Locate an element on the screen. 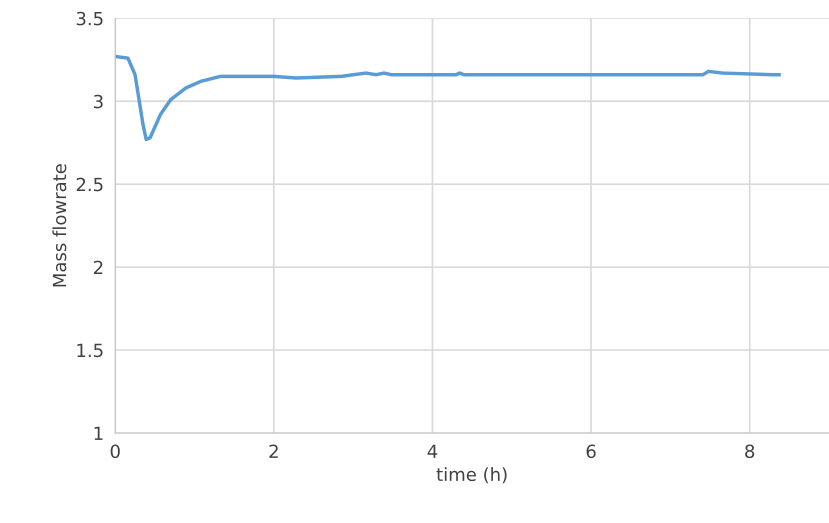 The width and height of the screenshot is (829, 523). x-tick-label: 8 is located at coordinates (749, 451).